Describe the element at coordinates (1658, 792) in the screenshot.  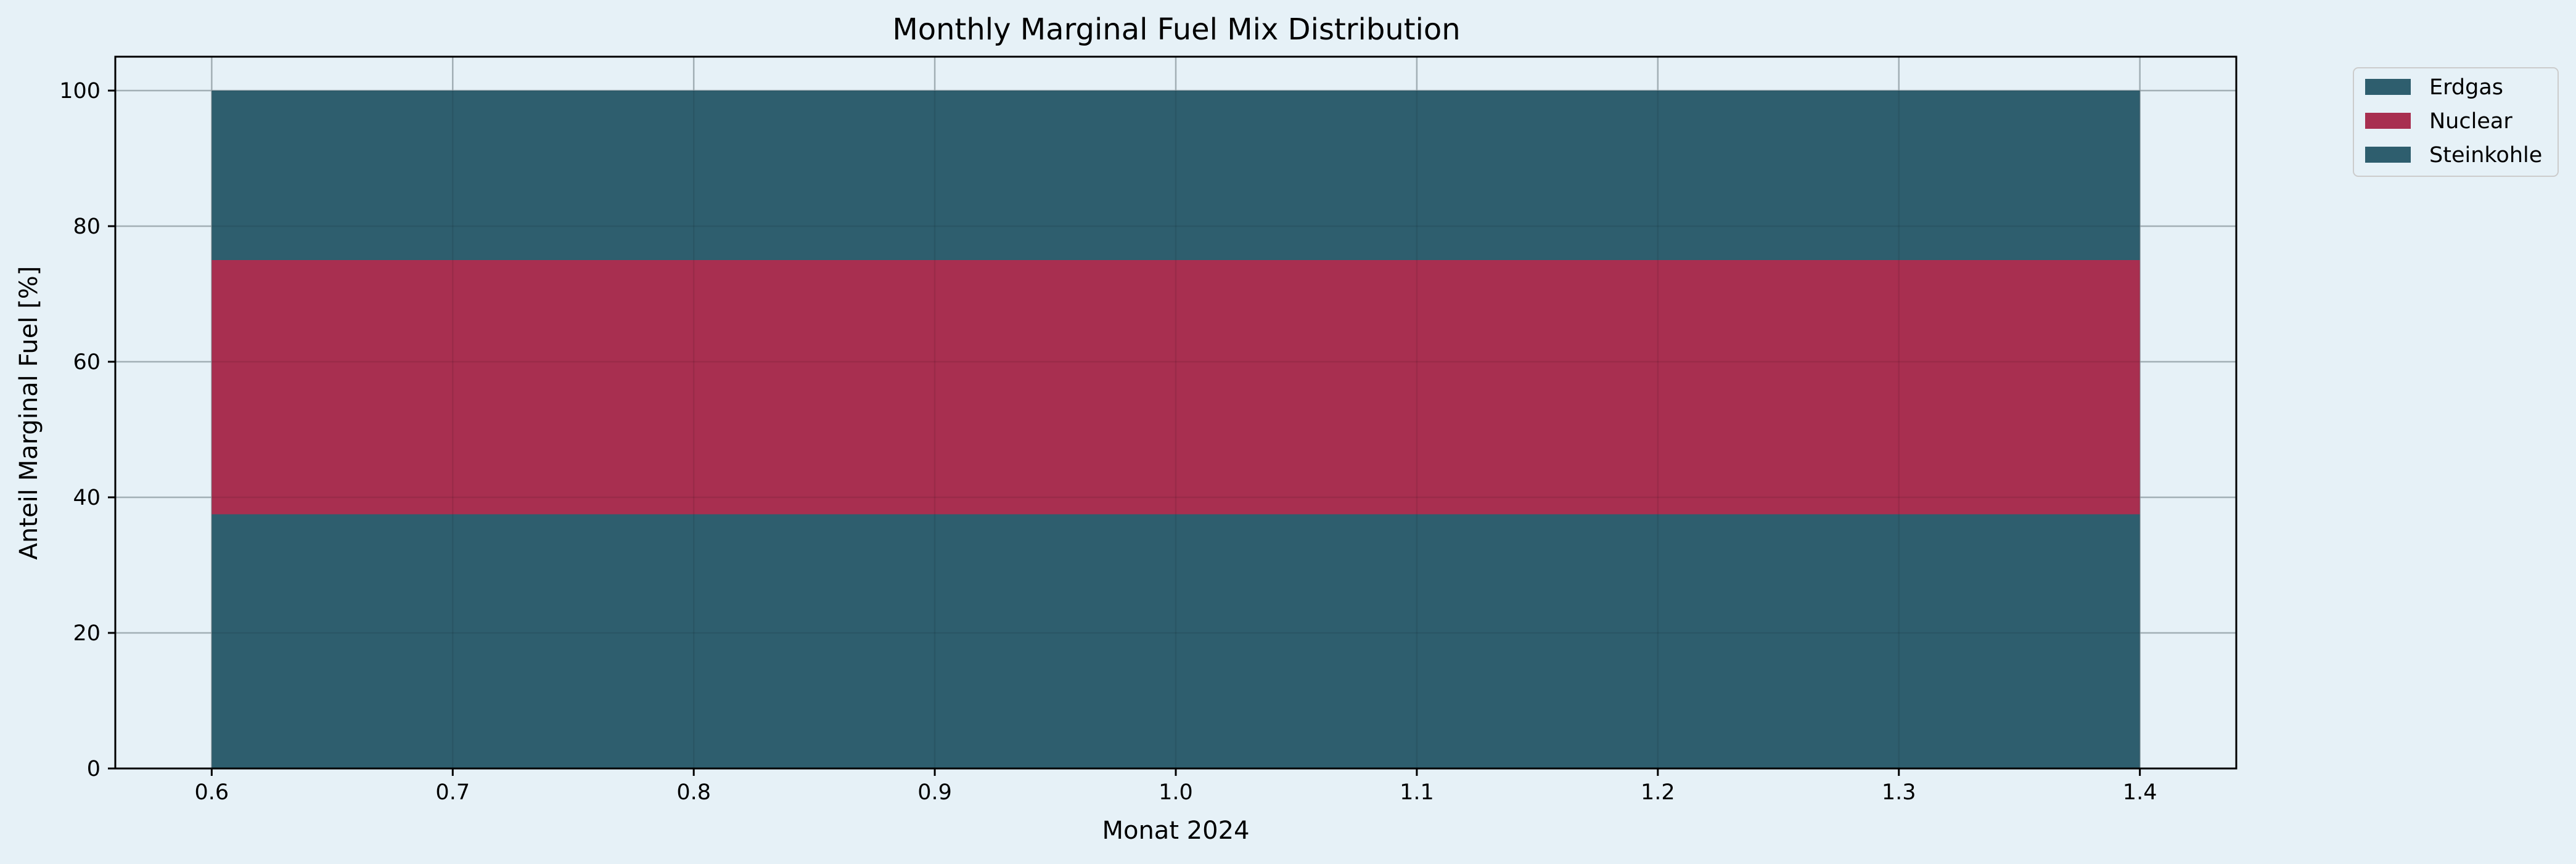
I see `x-tick-label: 1.2` at that location.